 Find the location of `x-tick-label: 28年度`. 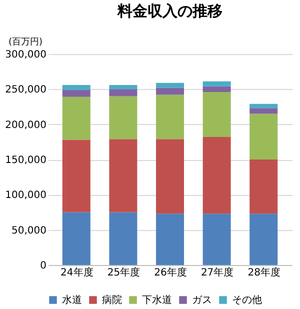

x-tick-label: 28年度 is located at coordinates (264, 272).